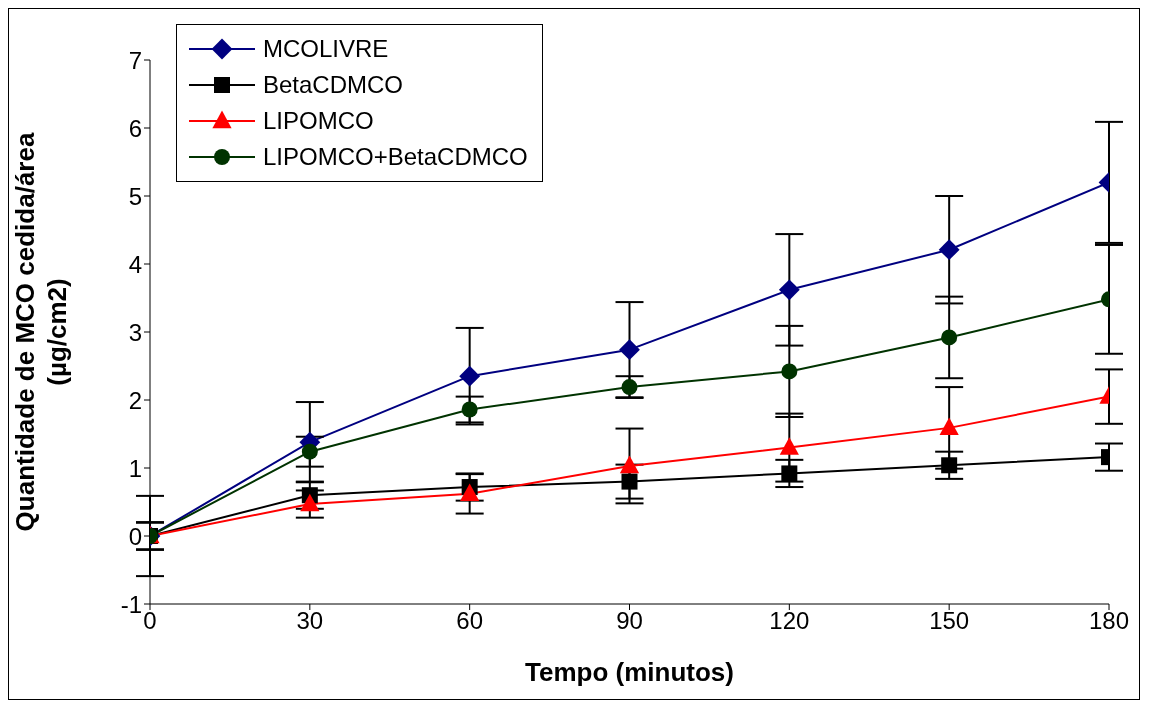 The image size is (1152, 707). What do you see at coordinates (135, 332) in the screenshot?
I see `y-tick-label: 3` at bounding box center [135, 332].